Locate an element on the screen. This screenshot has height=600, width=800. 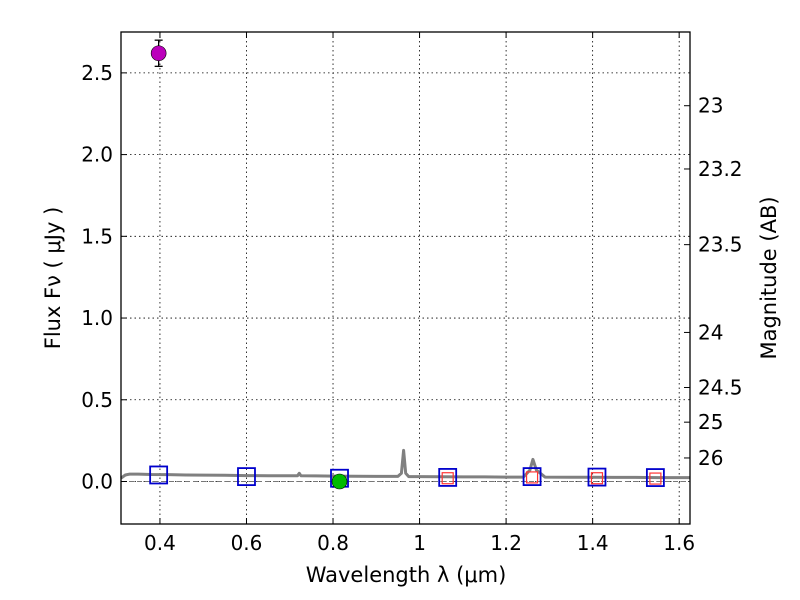
y2-tick-label: 23.5 is located at coordinates (720, 245).